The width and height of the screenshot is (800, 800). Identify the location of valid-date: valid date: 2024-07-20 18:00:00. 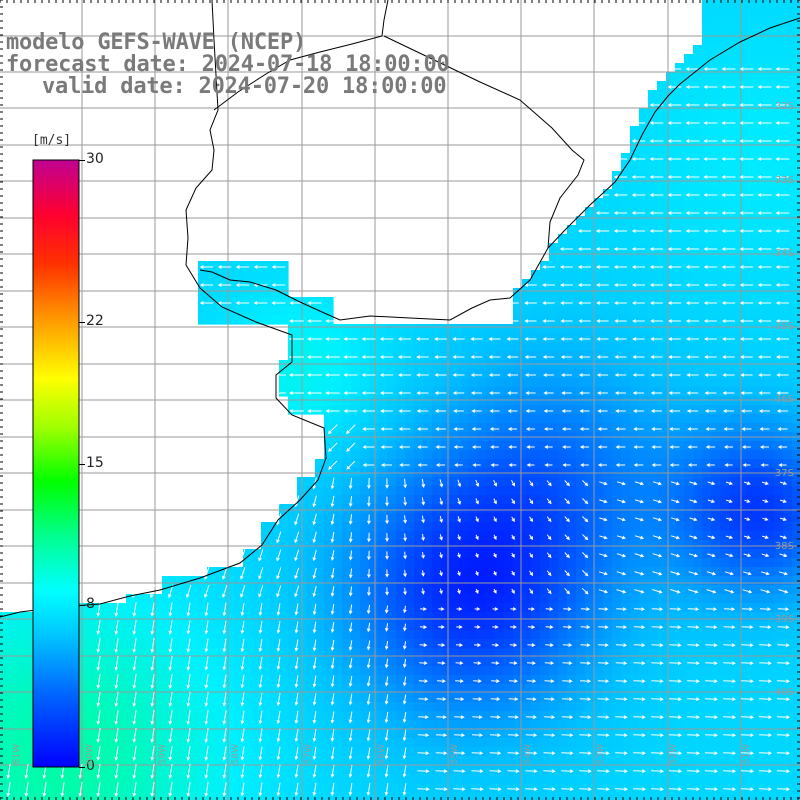
(244, 86).